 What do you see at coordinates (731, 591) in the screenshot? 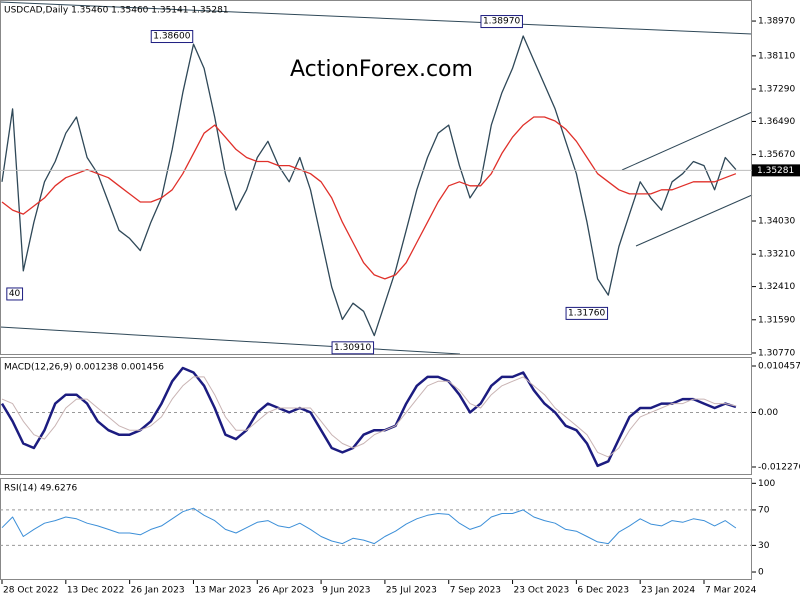
I see `x-tick-label: 7 Mar 2024` at bounding box center [731, 591].